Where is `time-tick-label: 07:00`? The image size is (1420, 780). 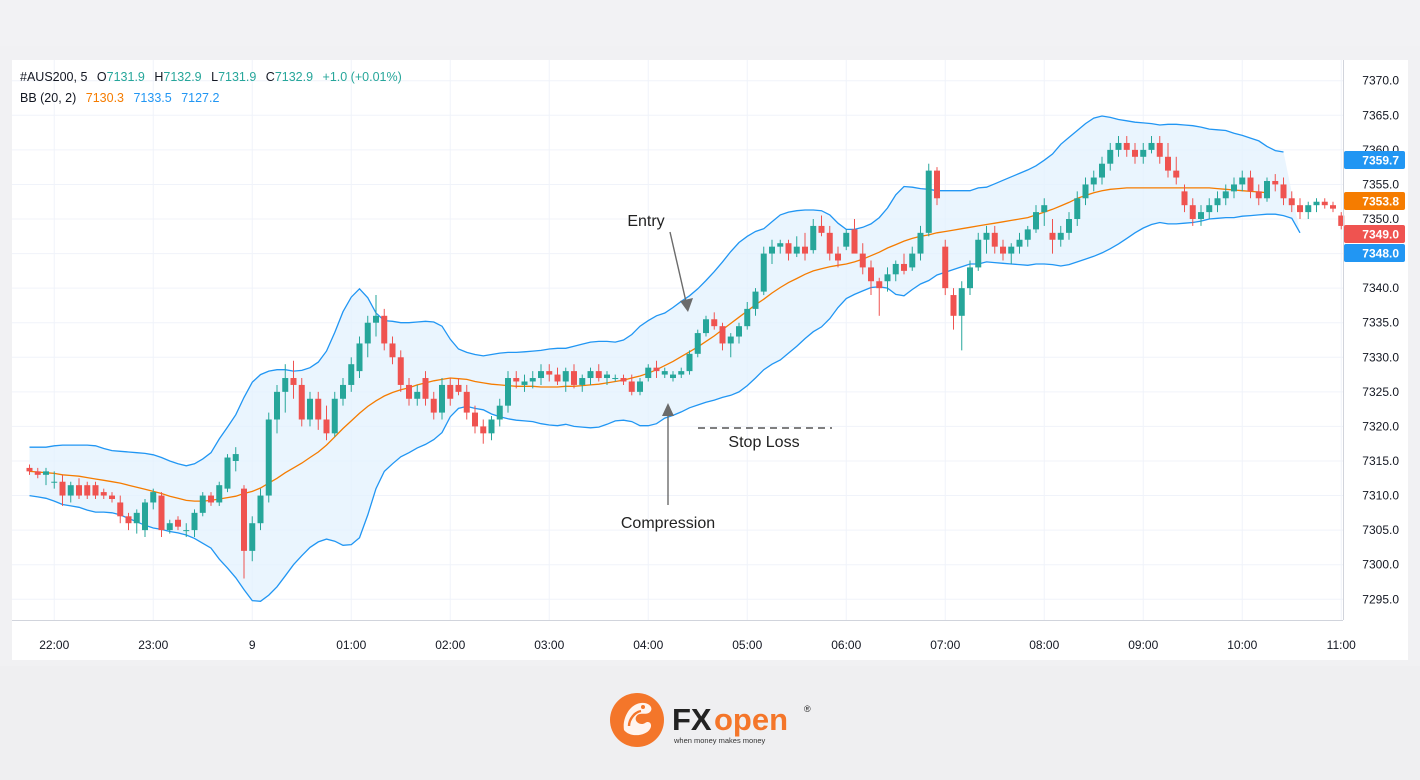
time-tick-label: 07:00 is located at coordinates (945, 645).